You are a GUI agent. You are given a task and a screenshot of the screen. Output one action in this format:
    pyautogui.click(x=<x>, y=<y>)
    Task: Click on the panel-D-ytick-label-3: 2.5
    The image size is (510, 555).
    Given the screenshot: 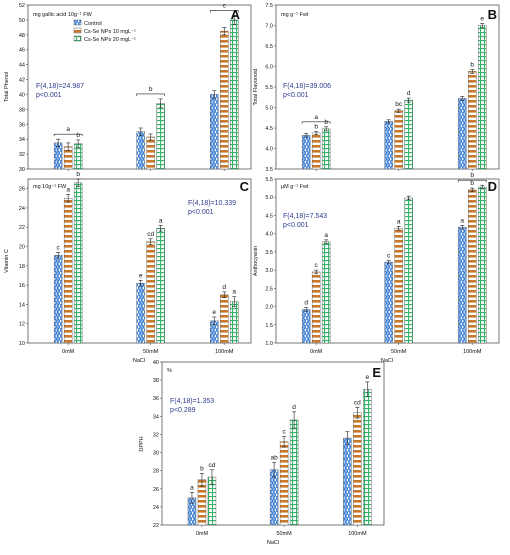 What is the action you would take?
    pyautogui.click(x=269, y=289)
    